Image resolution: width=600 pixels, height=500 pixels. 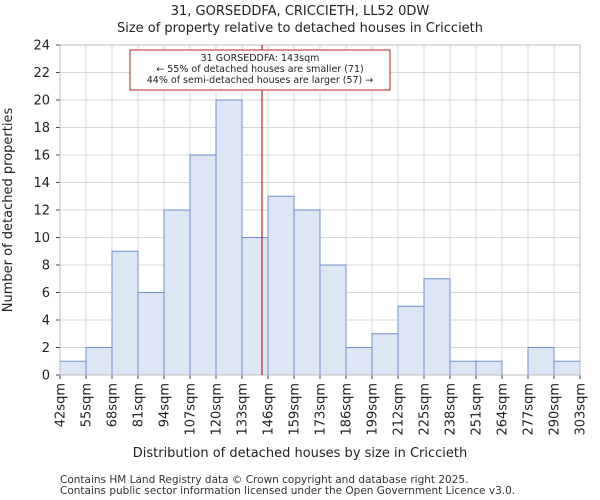 I want to click on y-tick-label: 22, so click(x=41, y=73).